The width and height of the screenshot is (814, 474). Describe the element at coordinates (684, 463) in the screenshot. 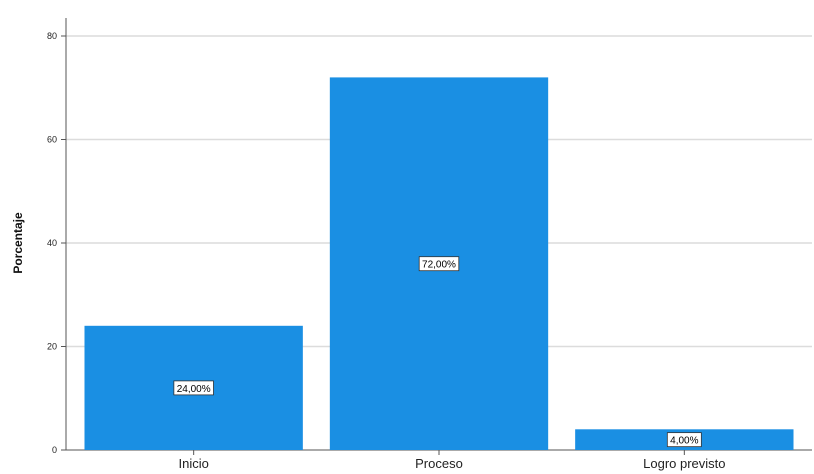

I see `x-category-label: Logro previsto` at that location.